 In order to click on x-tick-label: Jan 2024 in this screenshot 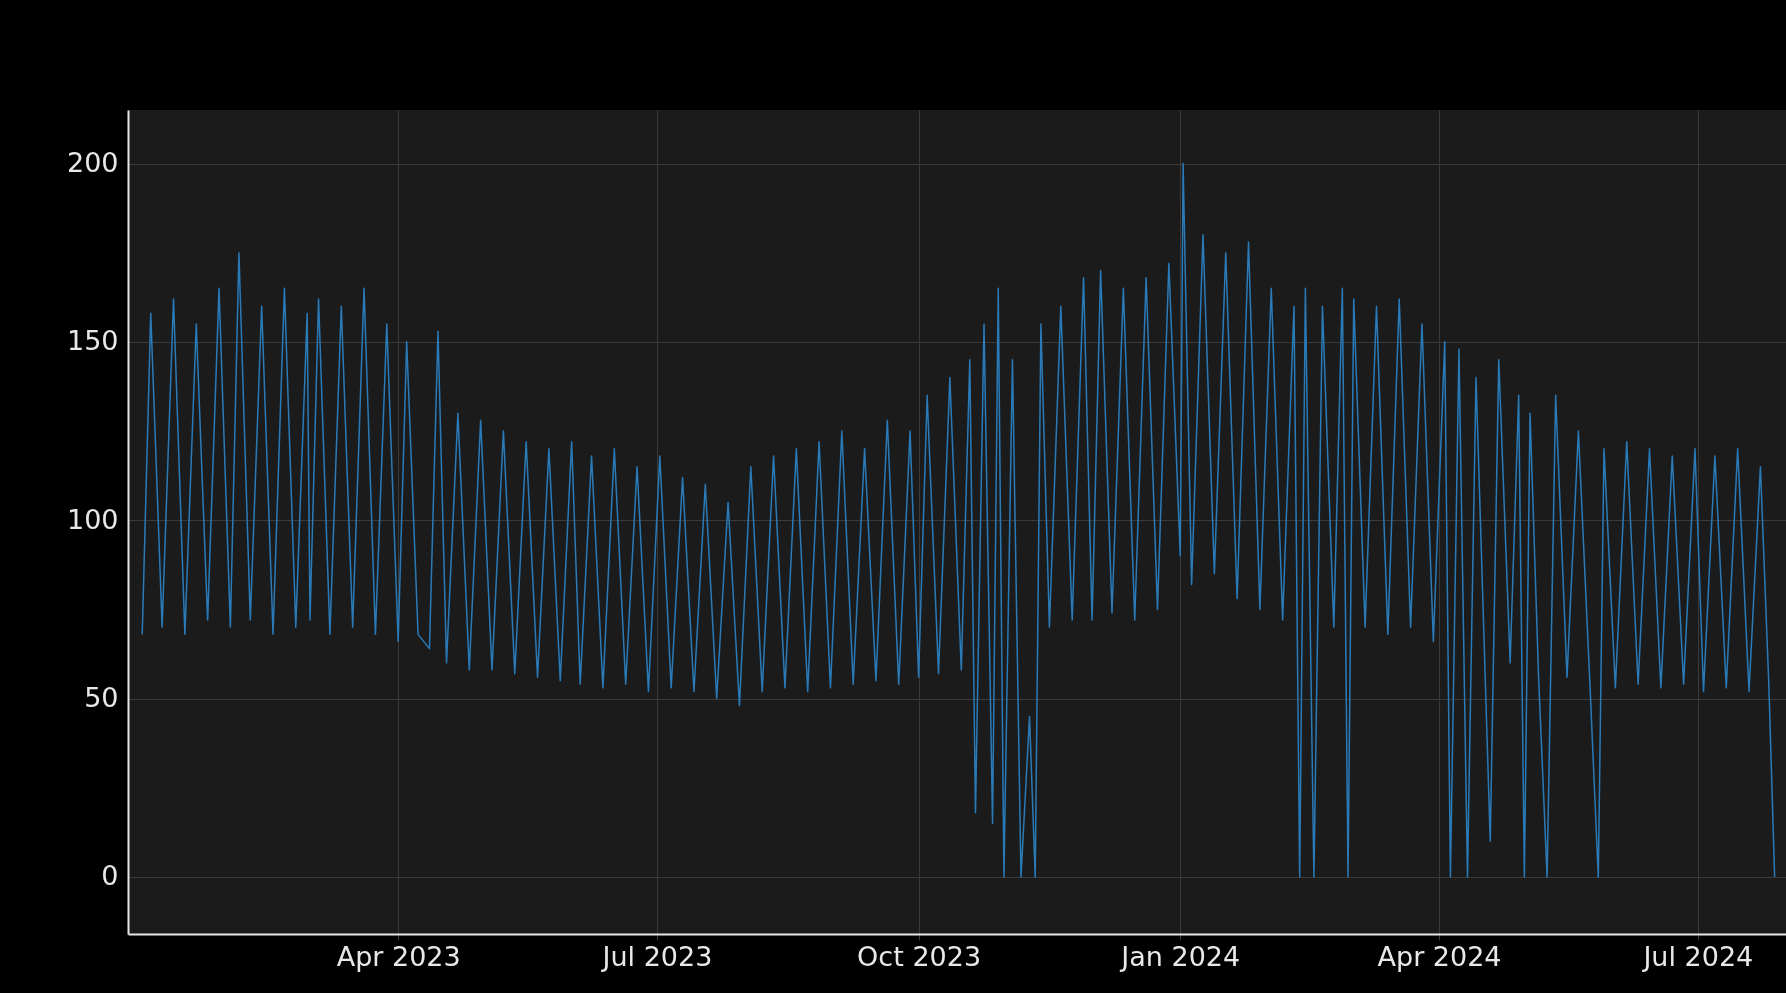, I will do `click(1180, 956)`.